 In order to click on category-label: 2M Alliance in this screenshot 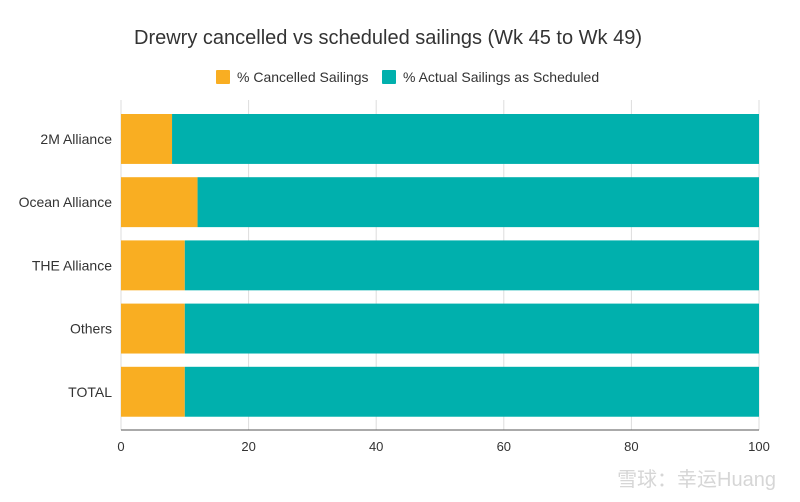, I will do `click(76, 139)`.